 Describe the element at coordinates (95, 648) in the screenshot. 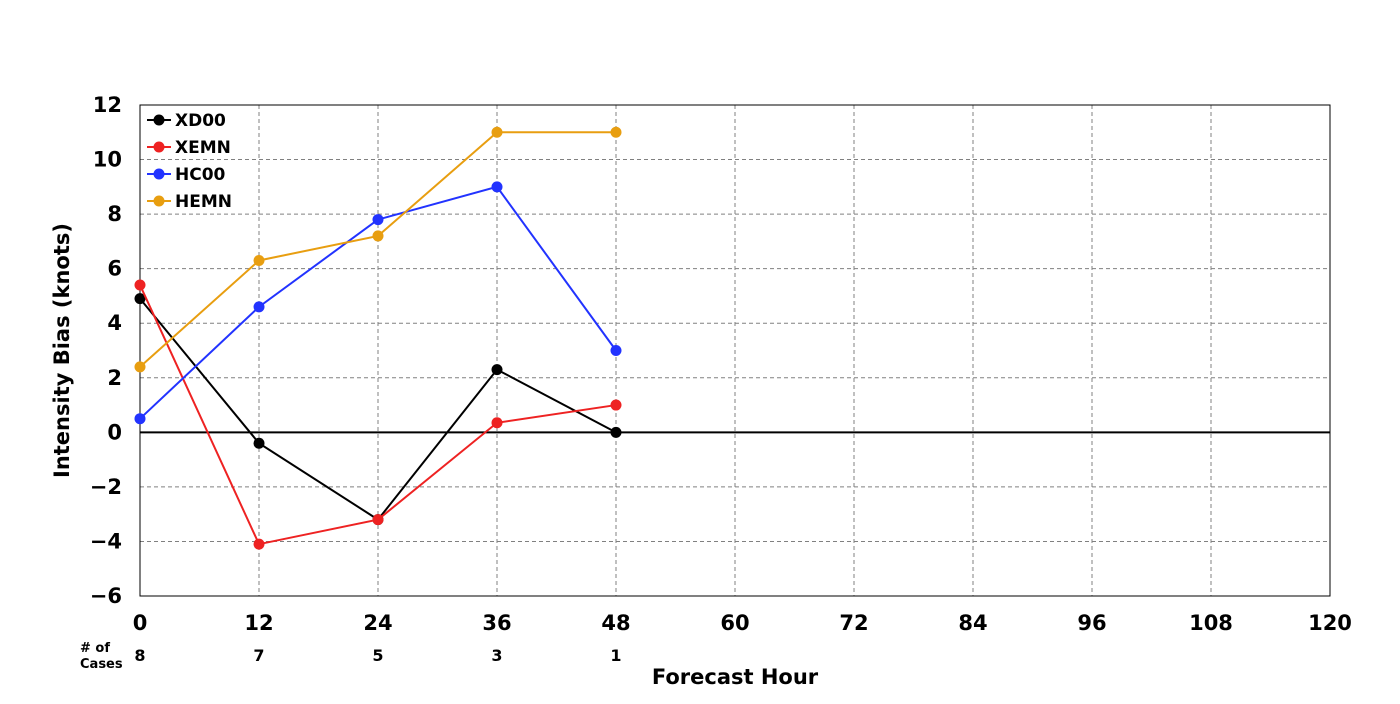

I see `cases-label-line1: # of` at that location.